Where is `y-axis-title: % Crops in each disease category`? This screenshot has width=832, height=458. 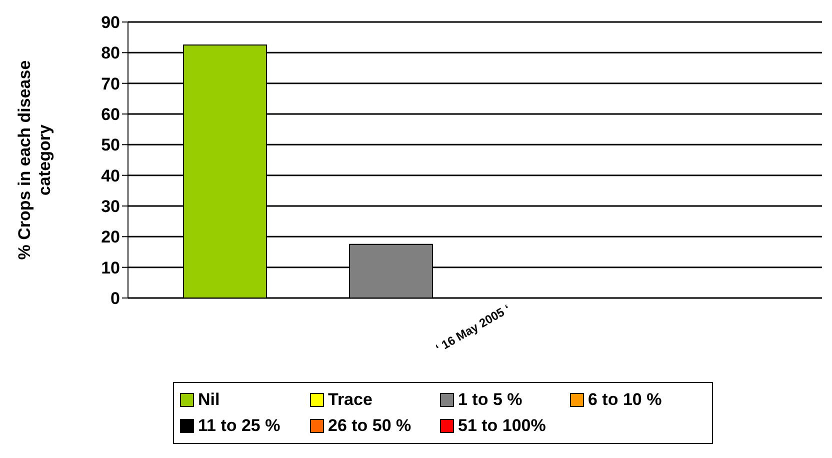 y-axis-title: % Crops in each disease category is located at coordinates (34, 160).